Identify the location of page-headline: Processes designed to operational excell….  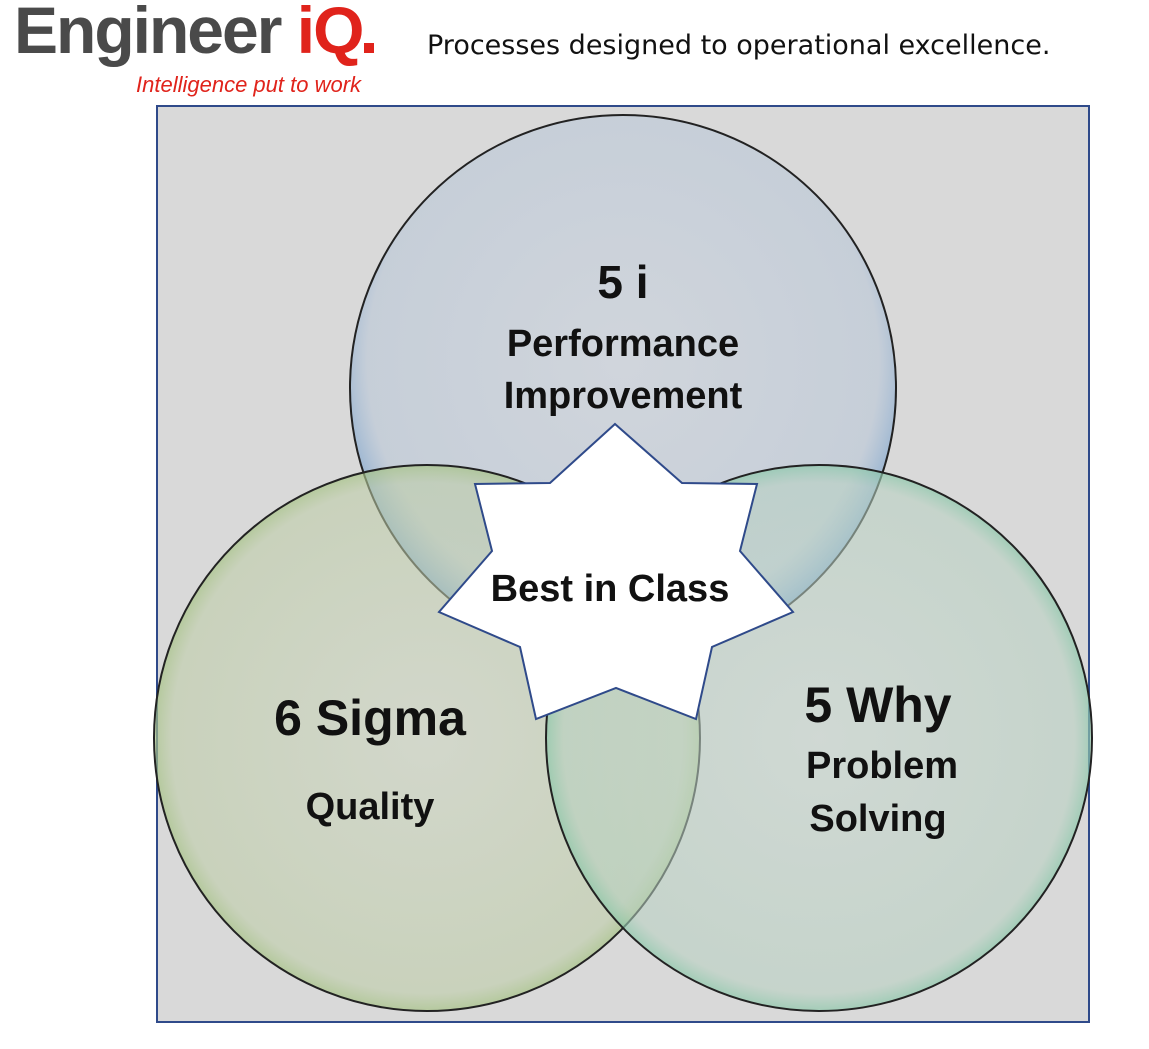
(739, 45).